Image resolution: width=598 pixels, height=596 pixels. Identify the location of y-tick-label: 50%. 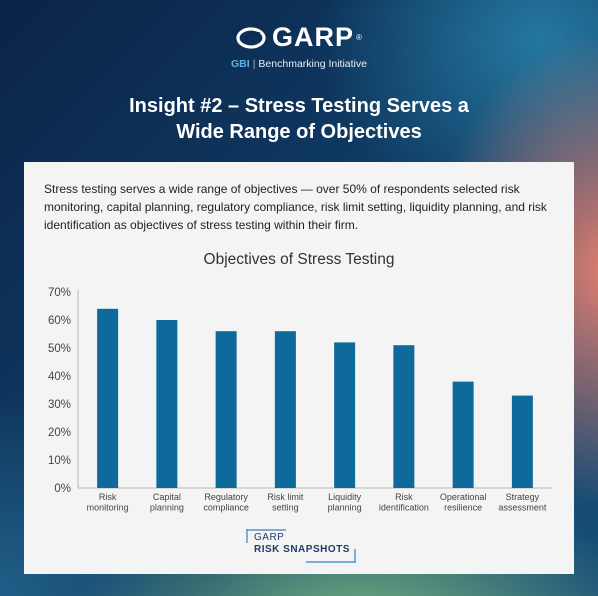
(59, 349).